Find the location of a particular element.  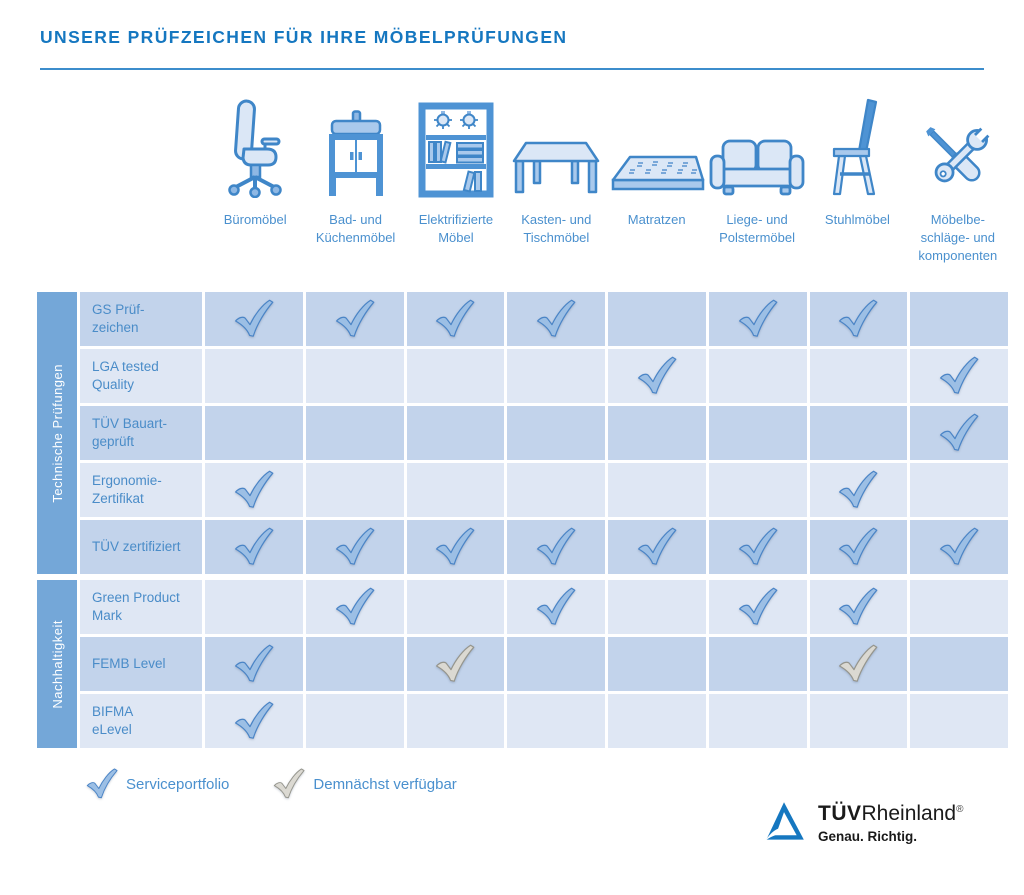

table-row: TÜV Bauart- geprüft is located at coordinates (544, 433).